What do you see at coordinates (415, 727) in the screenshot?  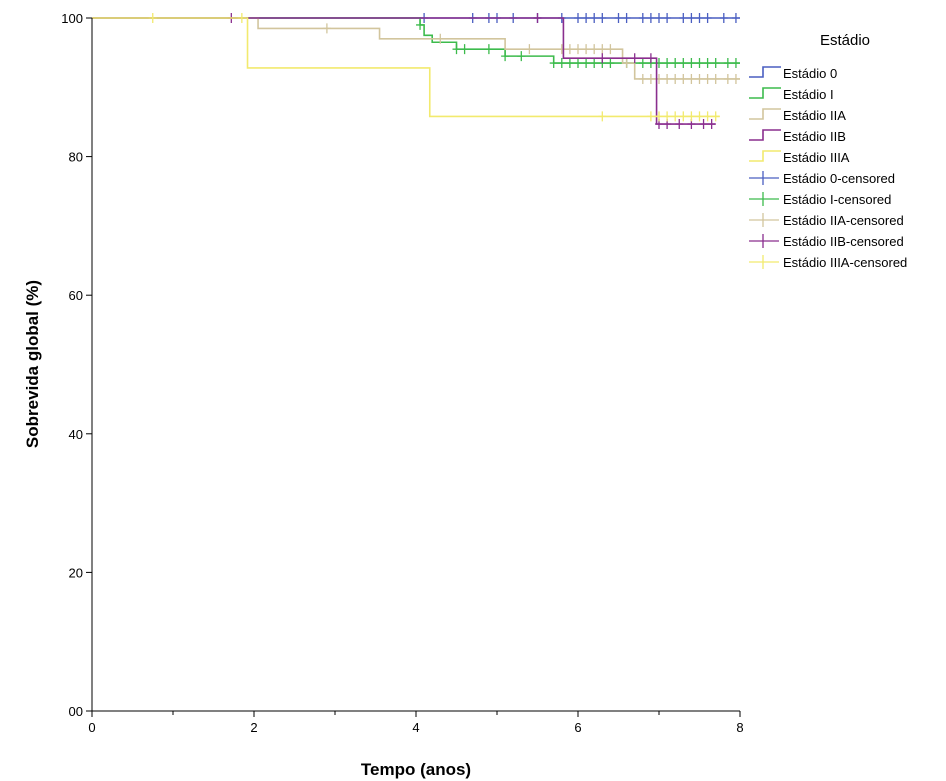 I see `x-tick-label: 4` at bounding box center [415, 727].